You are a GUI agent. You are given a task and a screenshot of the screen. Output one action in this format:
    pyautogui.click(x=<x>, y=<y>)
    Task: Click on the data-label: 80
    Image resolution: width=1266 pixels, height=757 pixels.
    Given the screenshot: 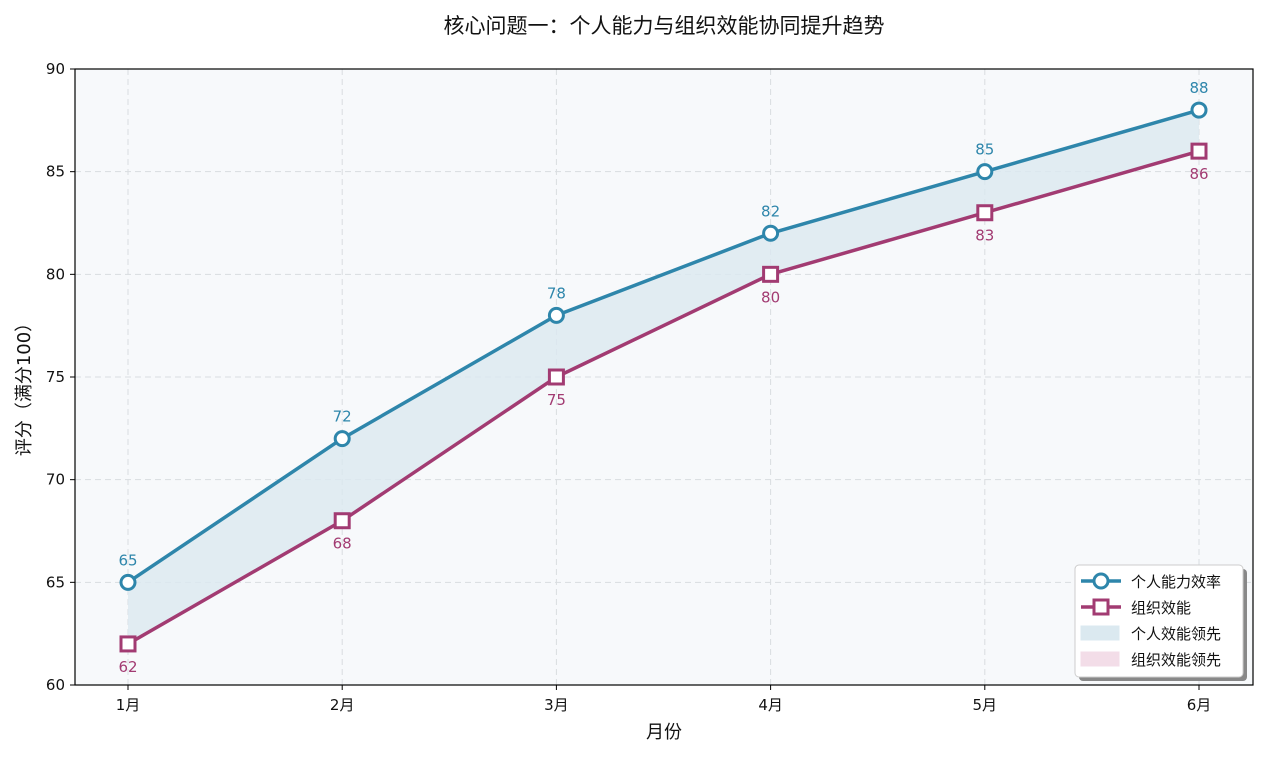 What is the action you would take?
    pyautogui.click(x=770, y=297)
    